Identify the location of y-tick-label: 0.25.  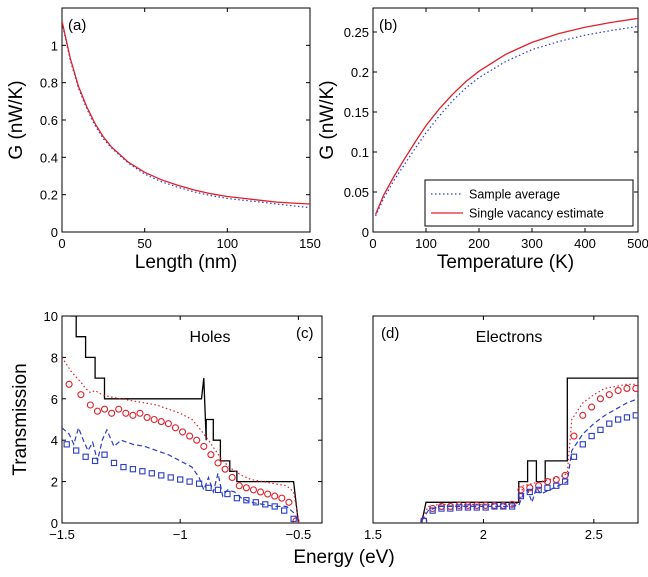
(356, 32).